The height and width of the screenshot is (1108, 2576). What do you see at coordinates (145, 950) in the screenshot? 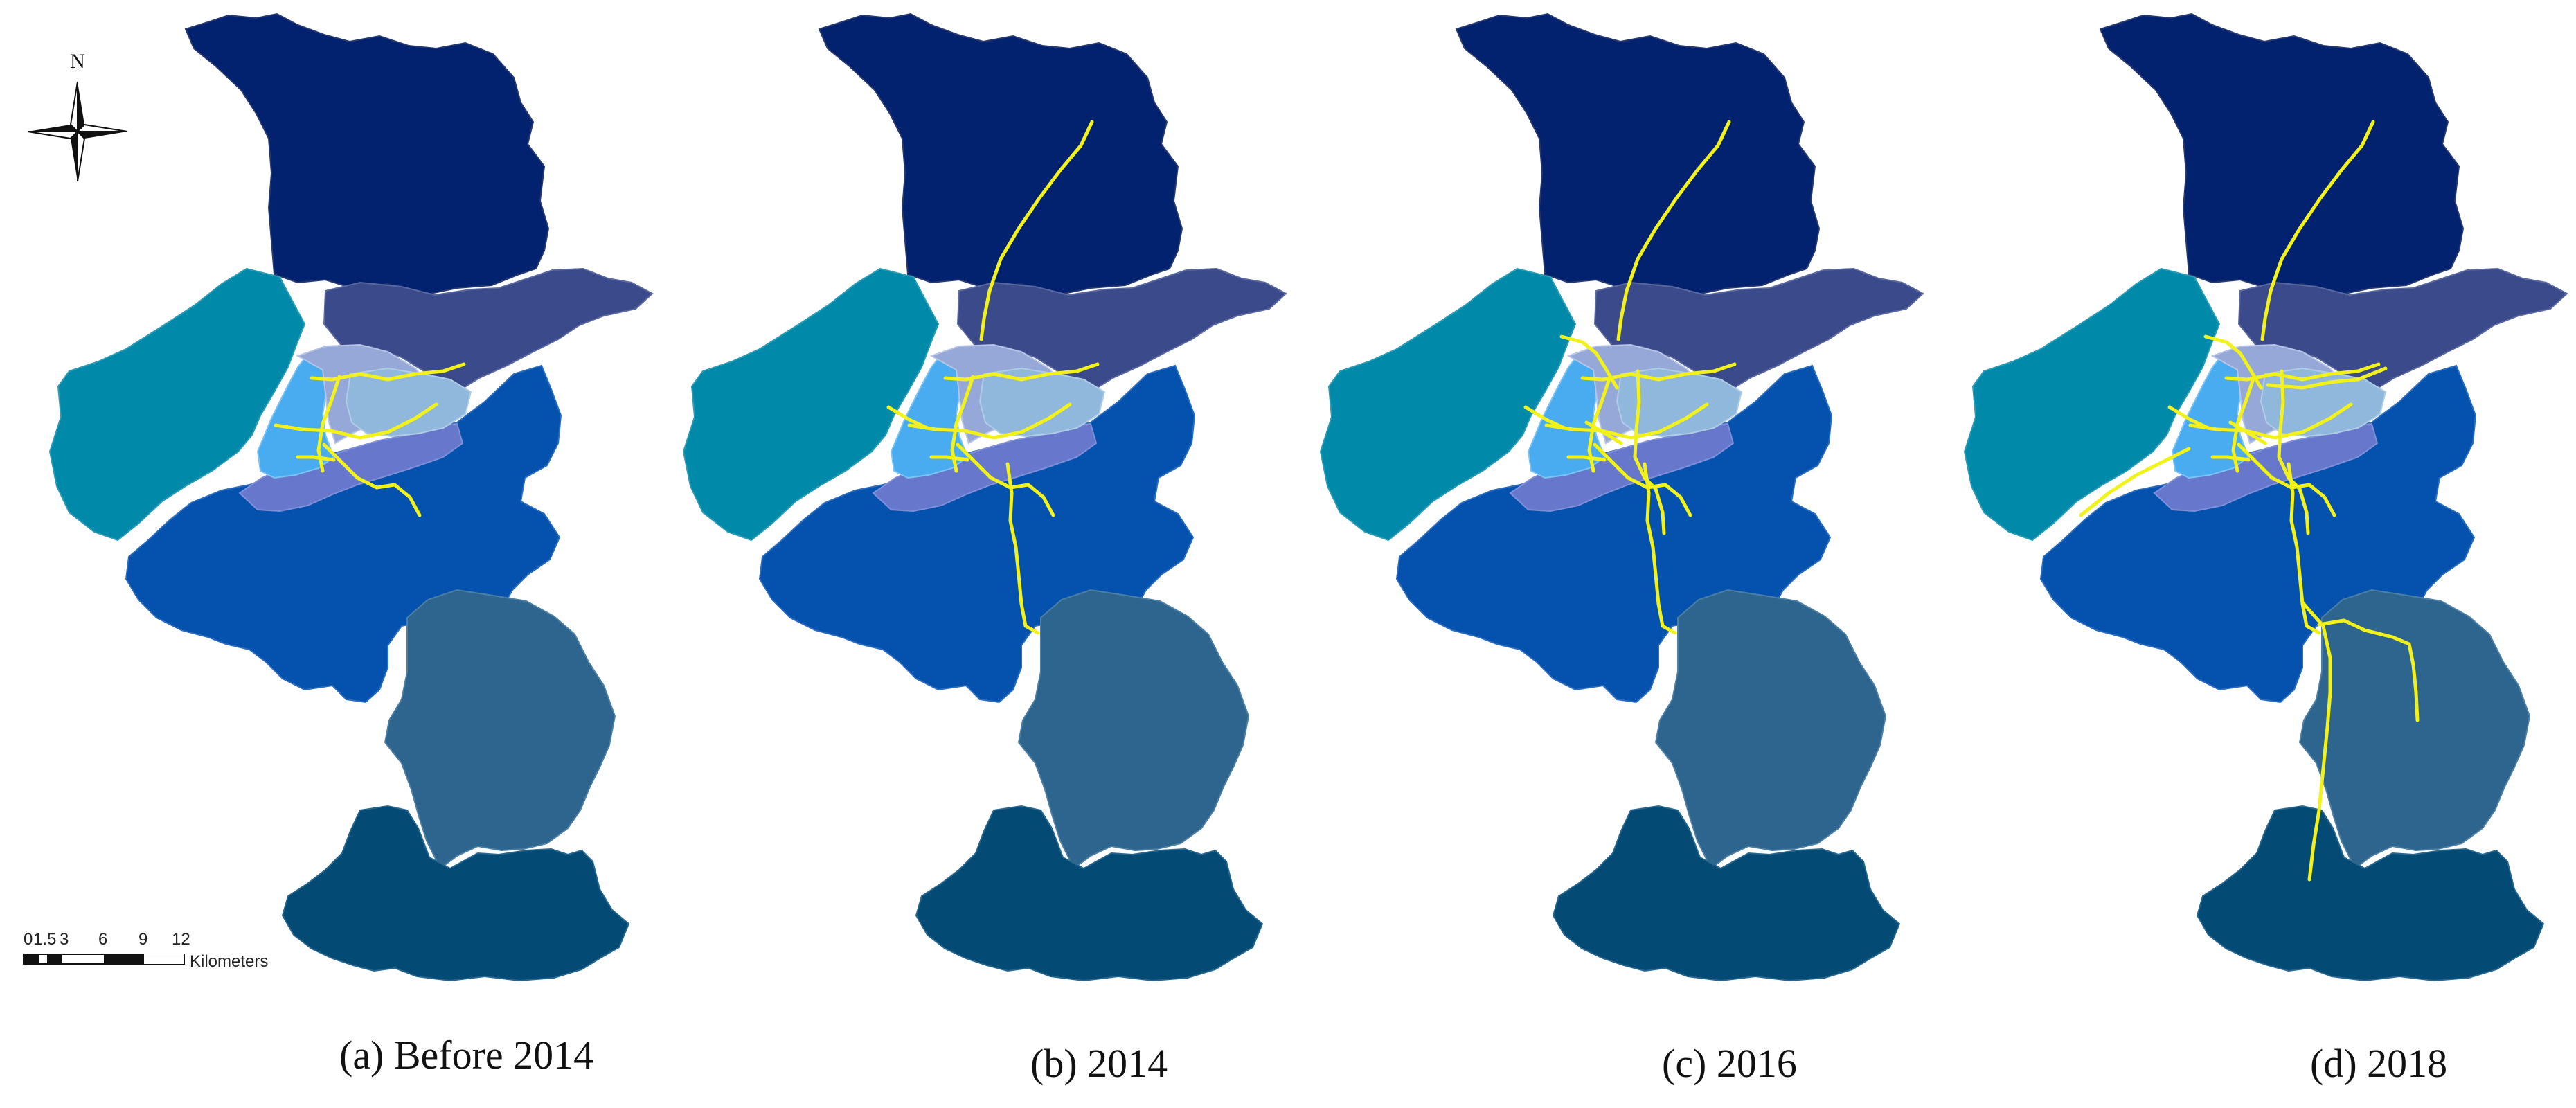
I see `scale-bar: 0 1.5 3 6 9 12 Kilometers` at bounding box center [145, 950].